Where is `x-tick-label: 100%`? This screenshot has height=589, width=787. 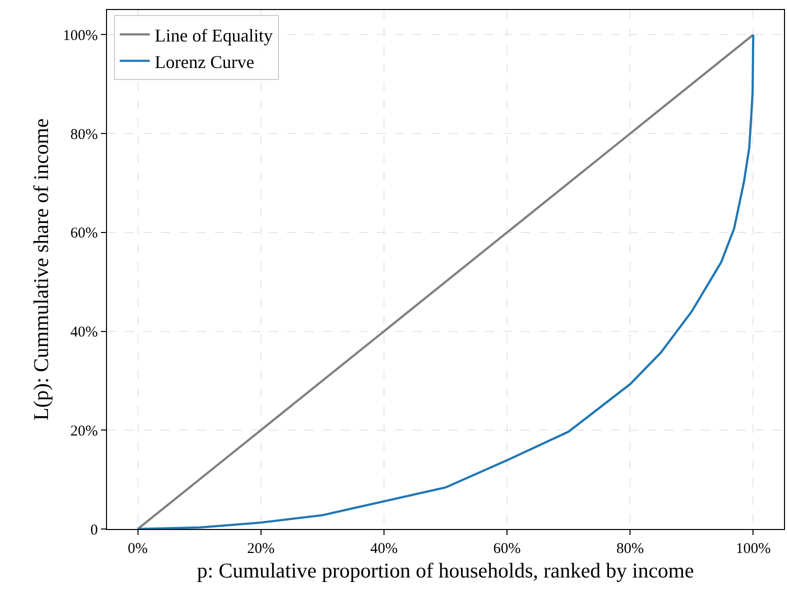
x-tick-label: 100% is located at coordinates (753, 549).